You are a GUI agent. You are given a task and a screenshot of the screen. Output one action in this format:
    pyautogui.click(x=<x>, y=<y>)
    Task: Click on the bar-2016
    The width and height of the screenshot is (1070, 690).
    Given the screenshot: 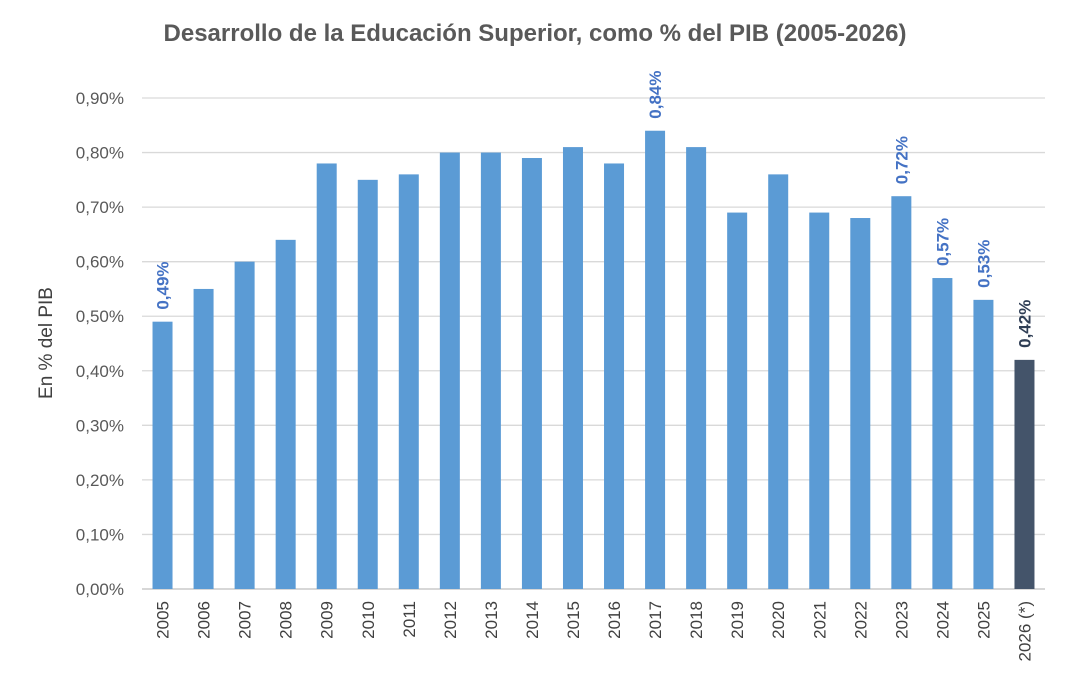 What is the action you would take?
    pyautogui.click(x=614, y=376)
    